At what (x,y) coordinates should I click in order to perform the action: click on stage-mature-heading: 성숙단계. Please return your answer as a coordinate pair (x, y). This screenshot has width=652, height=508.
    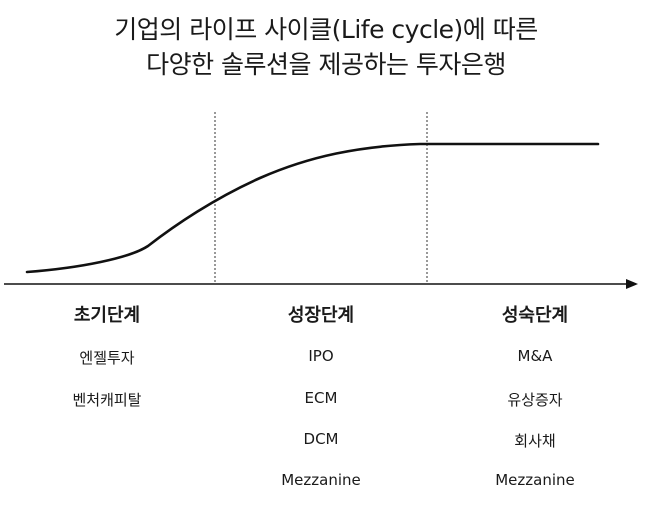
    Looking at the image, I should click on (535, 315).